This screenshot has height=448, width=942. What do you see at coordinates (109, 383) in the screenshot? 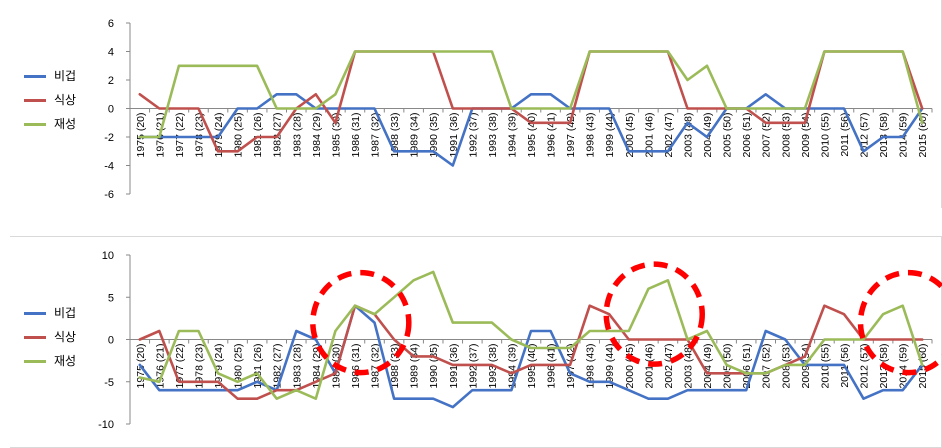
I see `y-tick-label: -5` at bounding box center [109, 383].